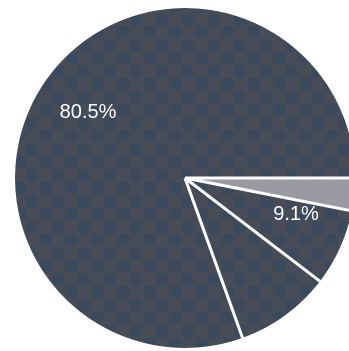  I want to click on slice-label-80-5: 80.5%, so click(88, 112).